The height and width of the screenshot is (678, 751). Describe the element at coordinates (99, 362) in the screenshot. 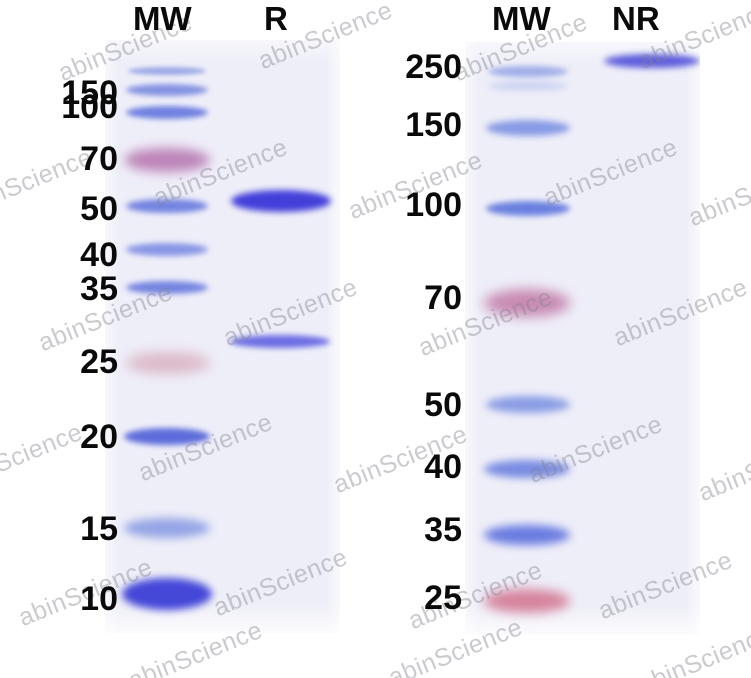

I see `mw-label-25-reduced: 25` at that location.